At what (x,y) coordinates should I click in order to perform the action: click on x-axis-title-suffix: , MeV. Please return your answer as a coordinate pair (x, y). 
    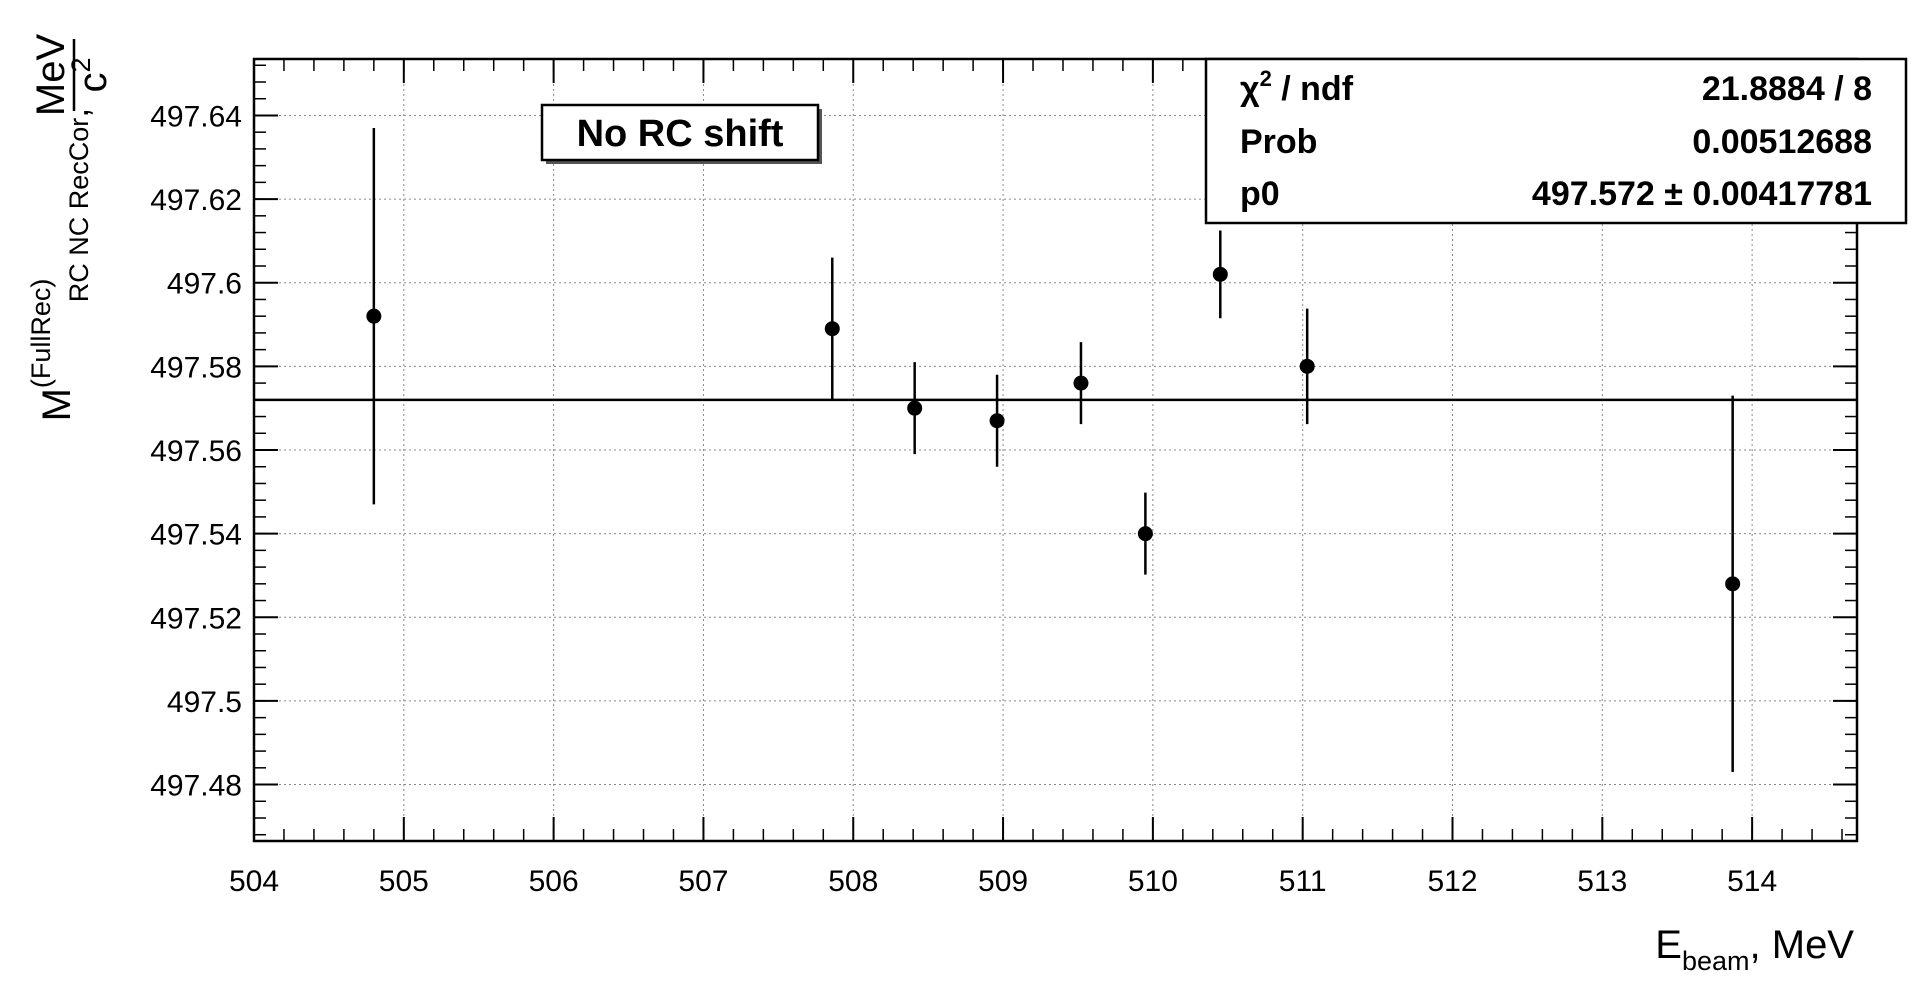
    Looking at the image, I should click on (1802, 945).